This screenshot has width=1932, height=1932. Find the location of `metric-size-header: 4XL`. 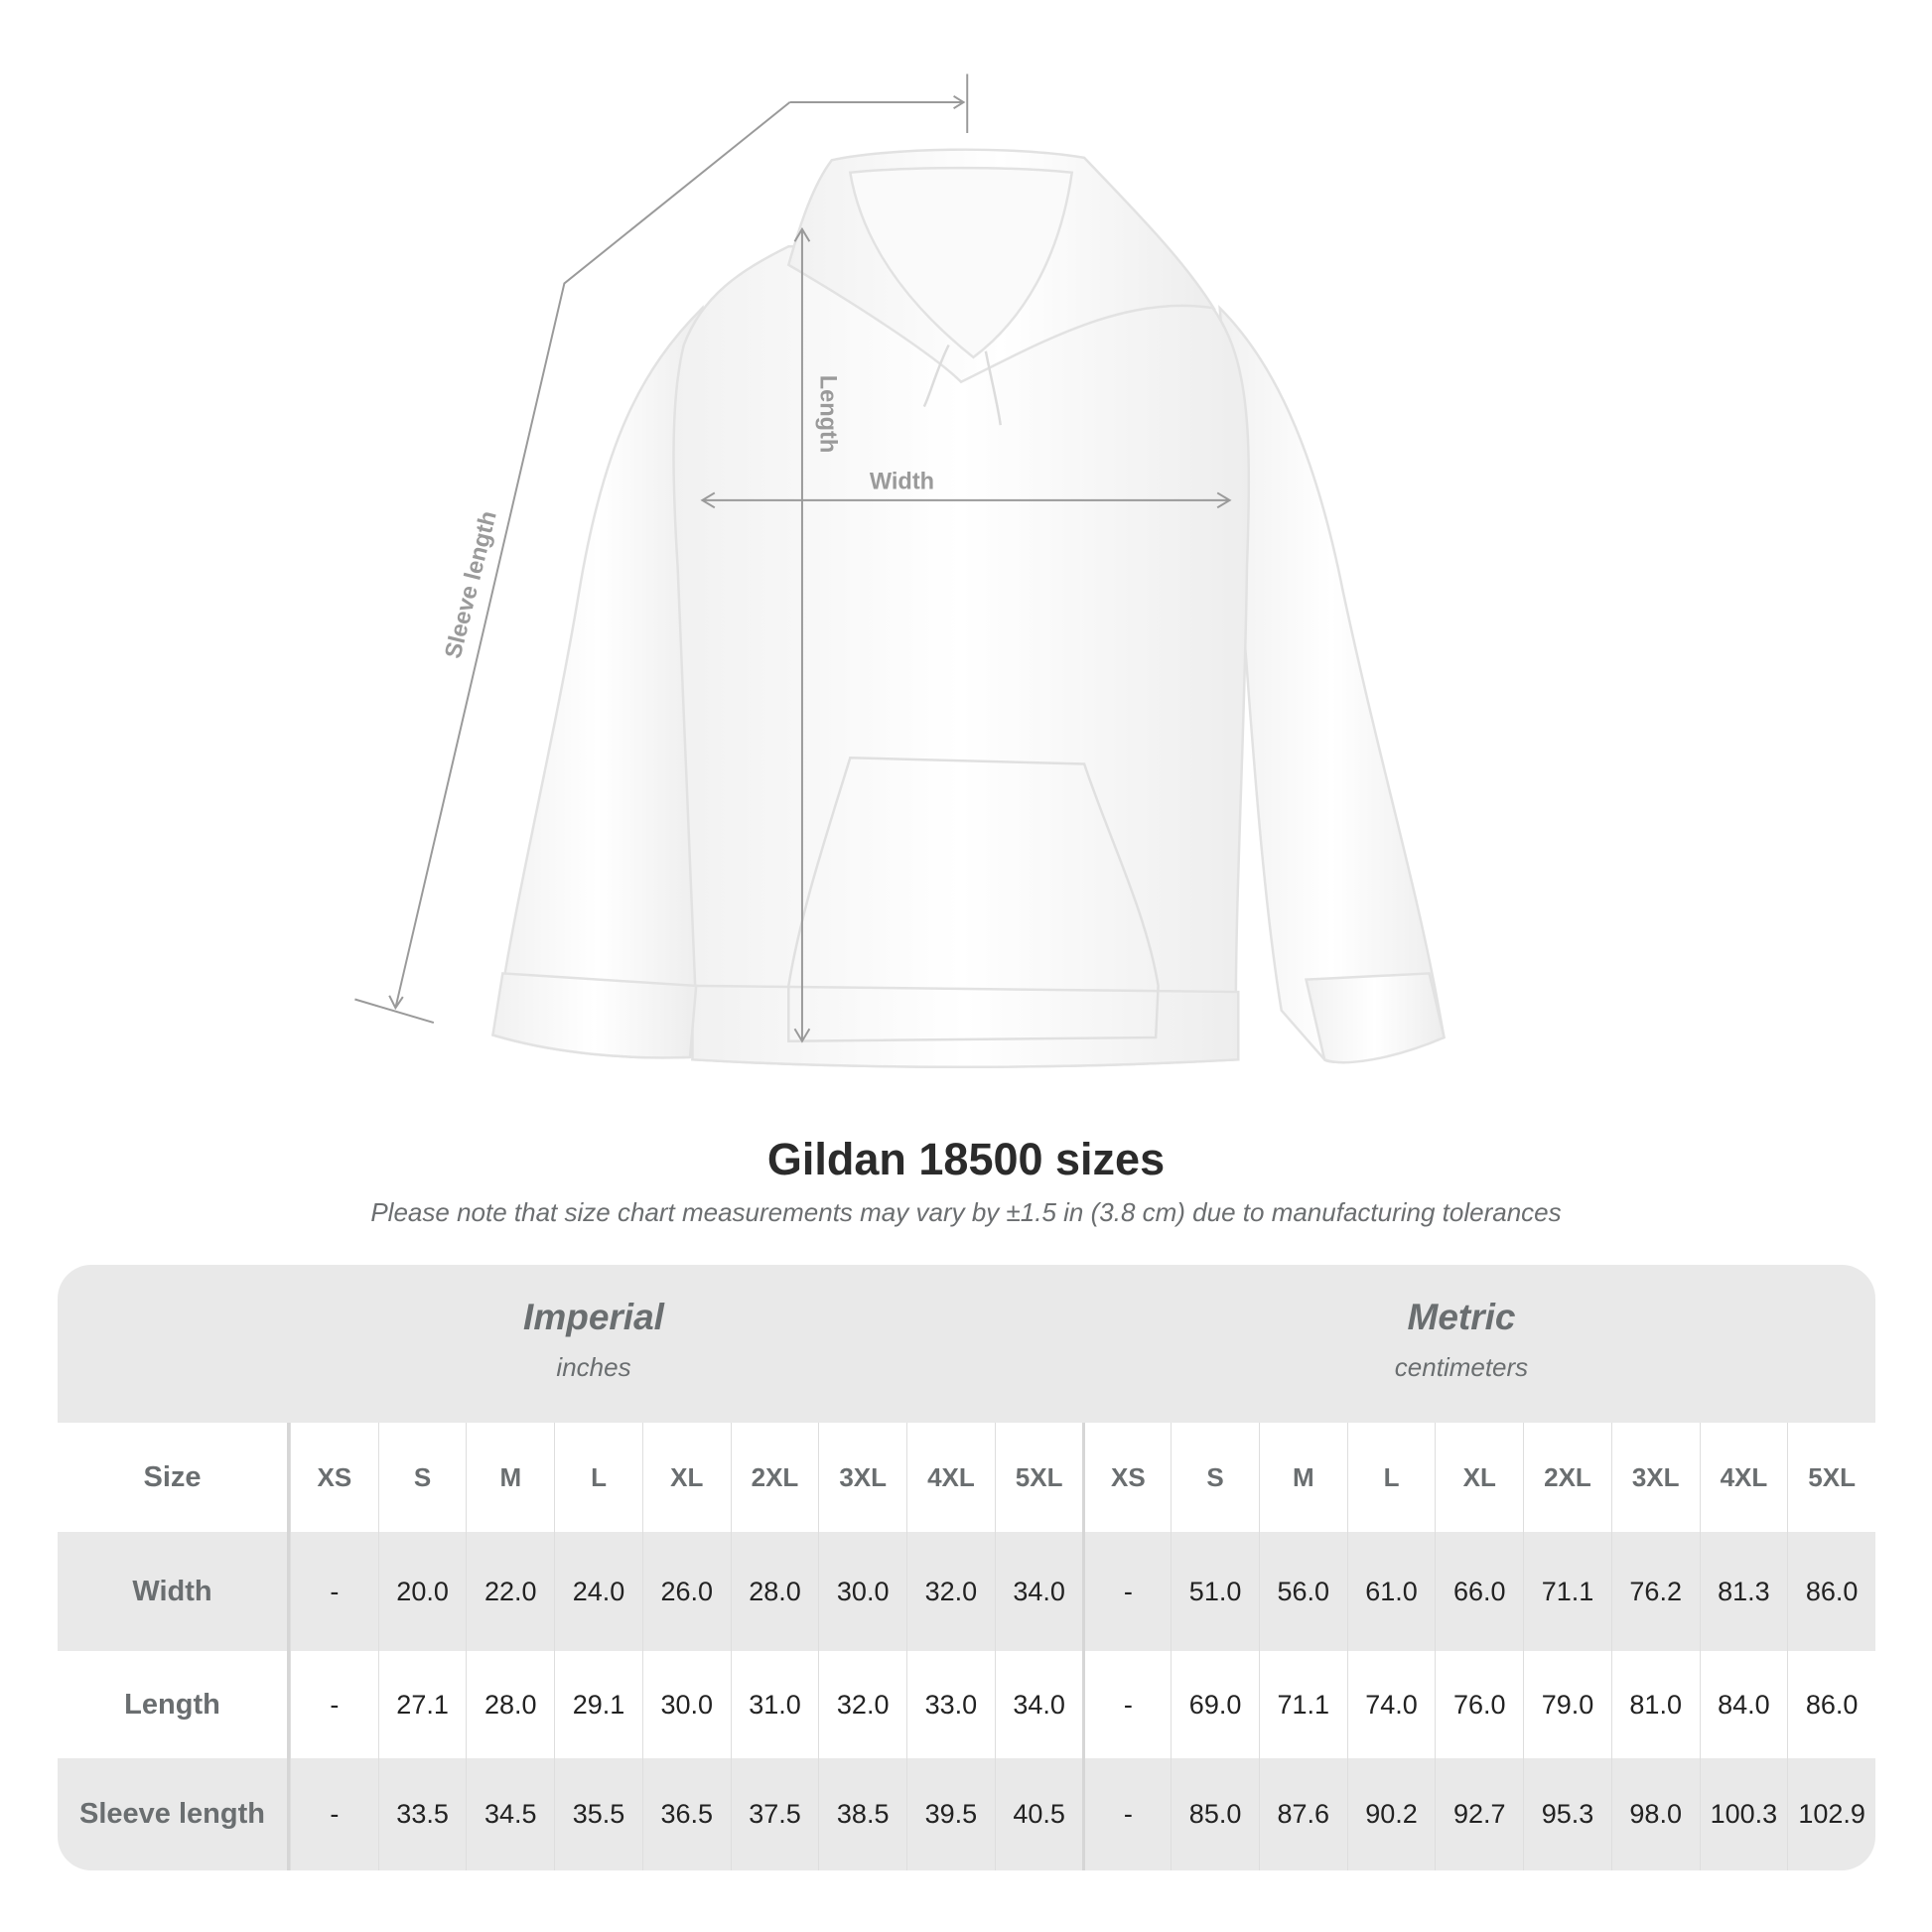

metric-size-header: 4XL is located at coordinates (1743, 1478).